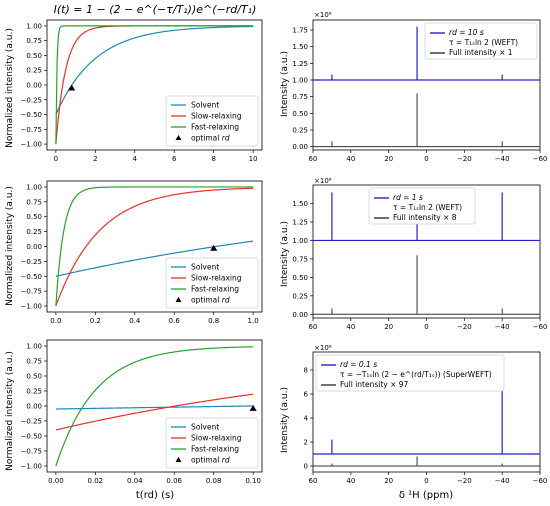 This screenshot has height=506, width=550. What do you see at coordinates (466, 32) in the screenshot?
I see `legend-label: rd = 10 s` at bounding box center [466, 32].